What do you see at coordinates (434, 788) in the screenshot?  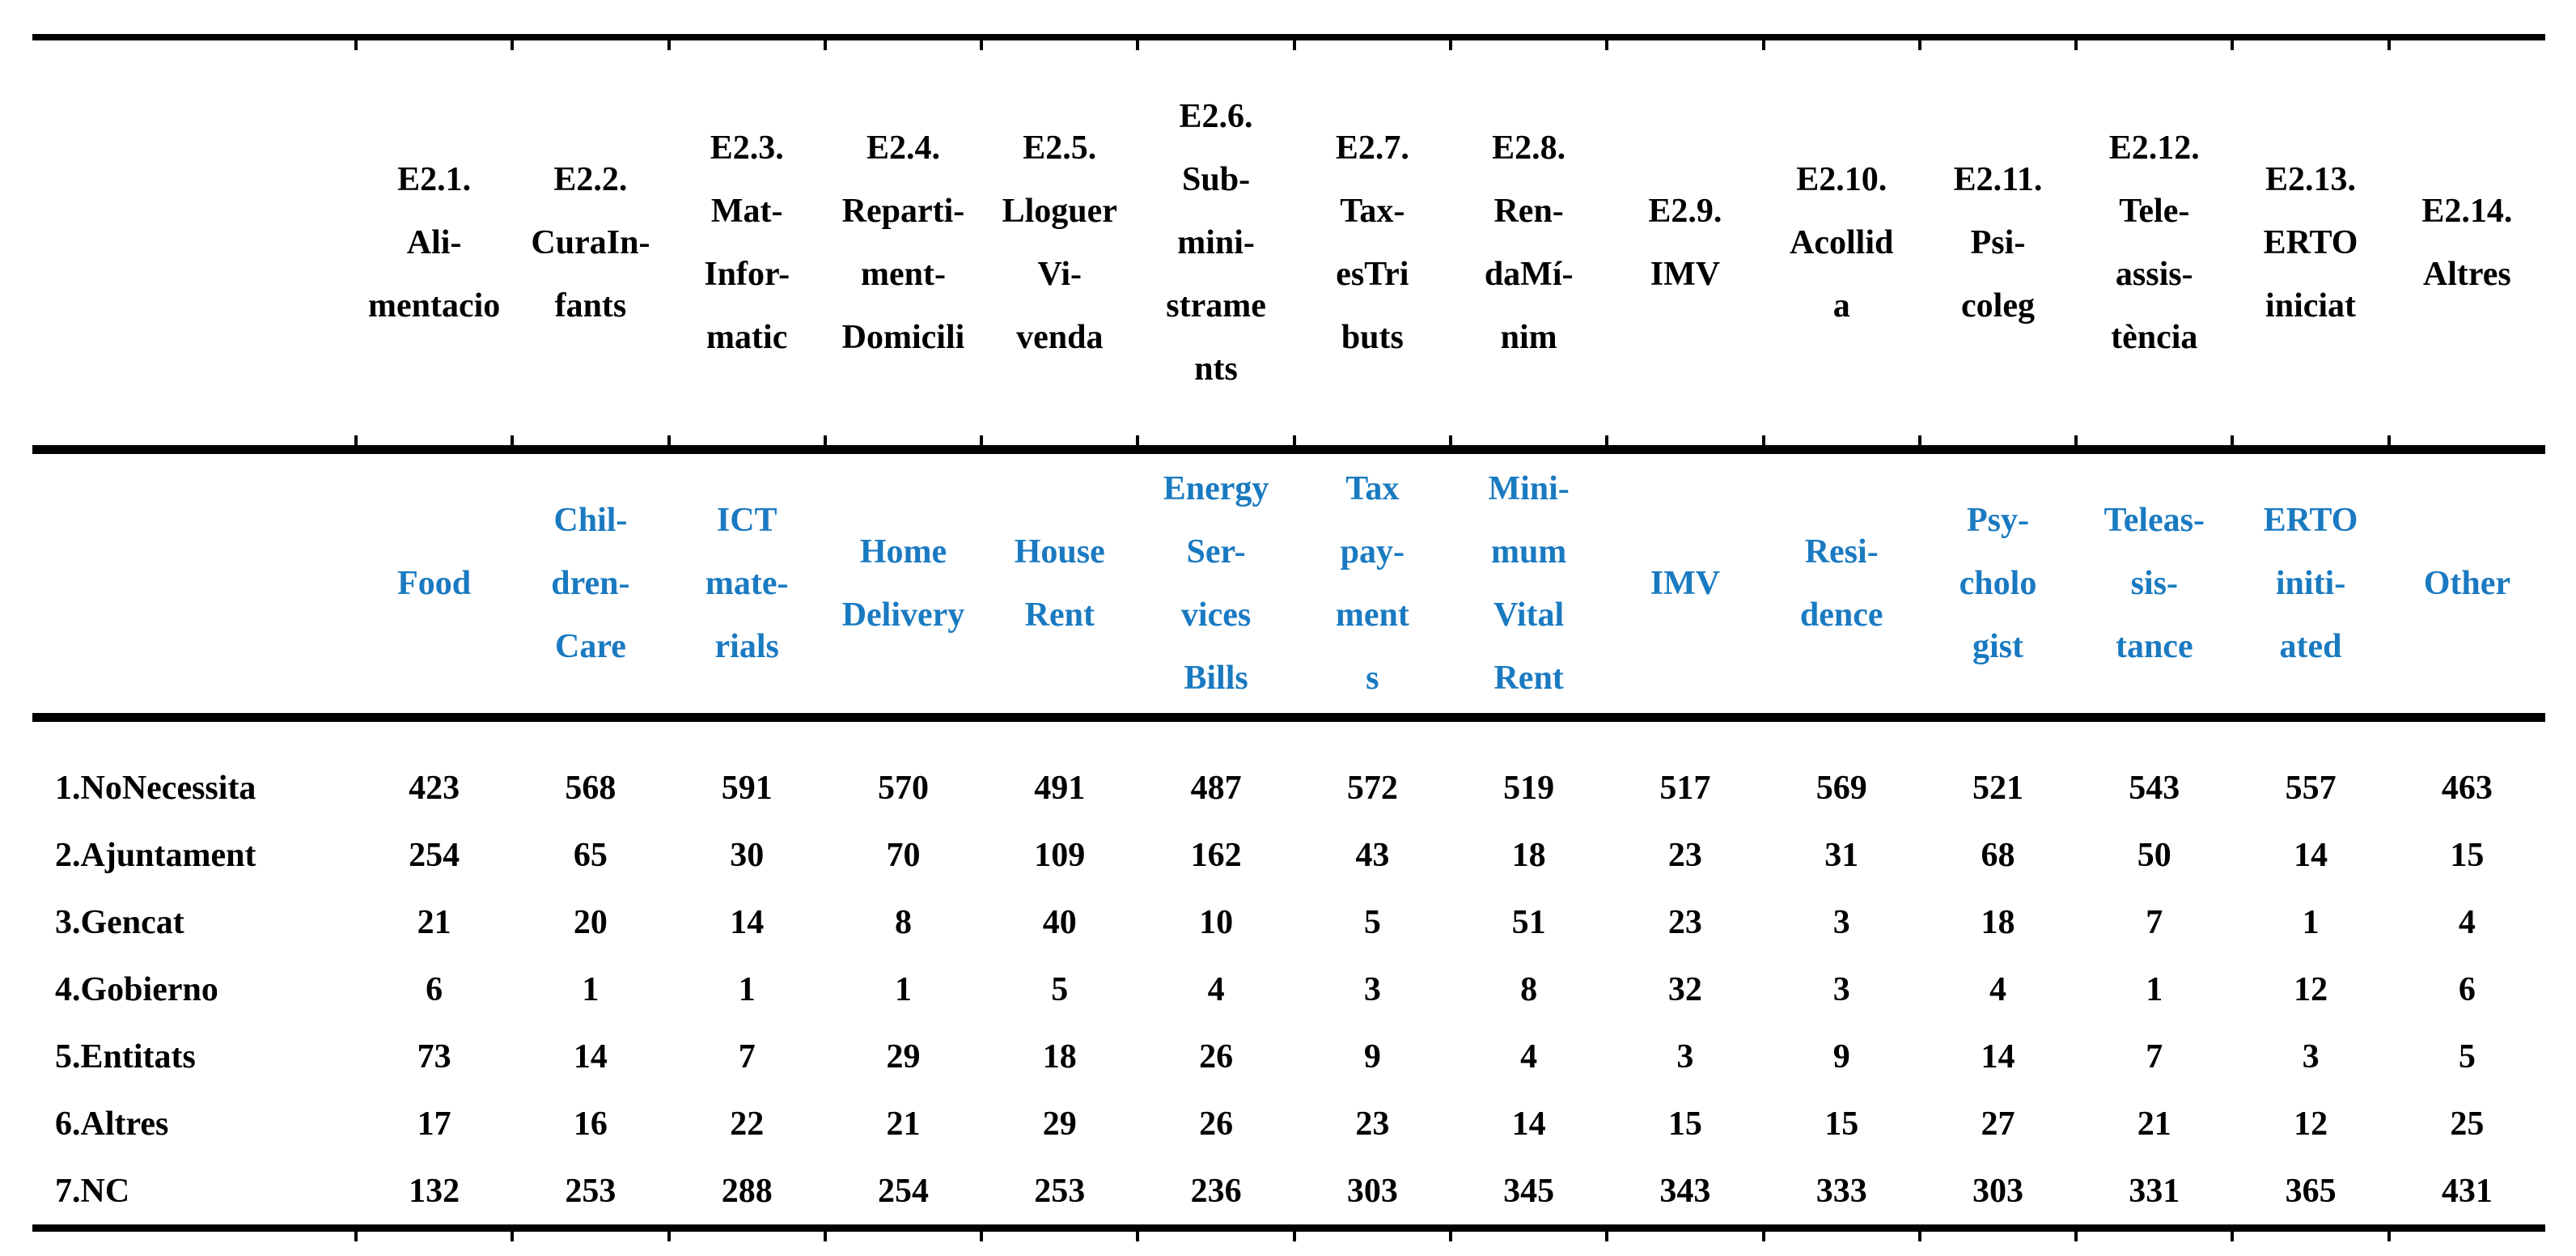 I see `value-cell: 423` at bounding box center [434, 788].